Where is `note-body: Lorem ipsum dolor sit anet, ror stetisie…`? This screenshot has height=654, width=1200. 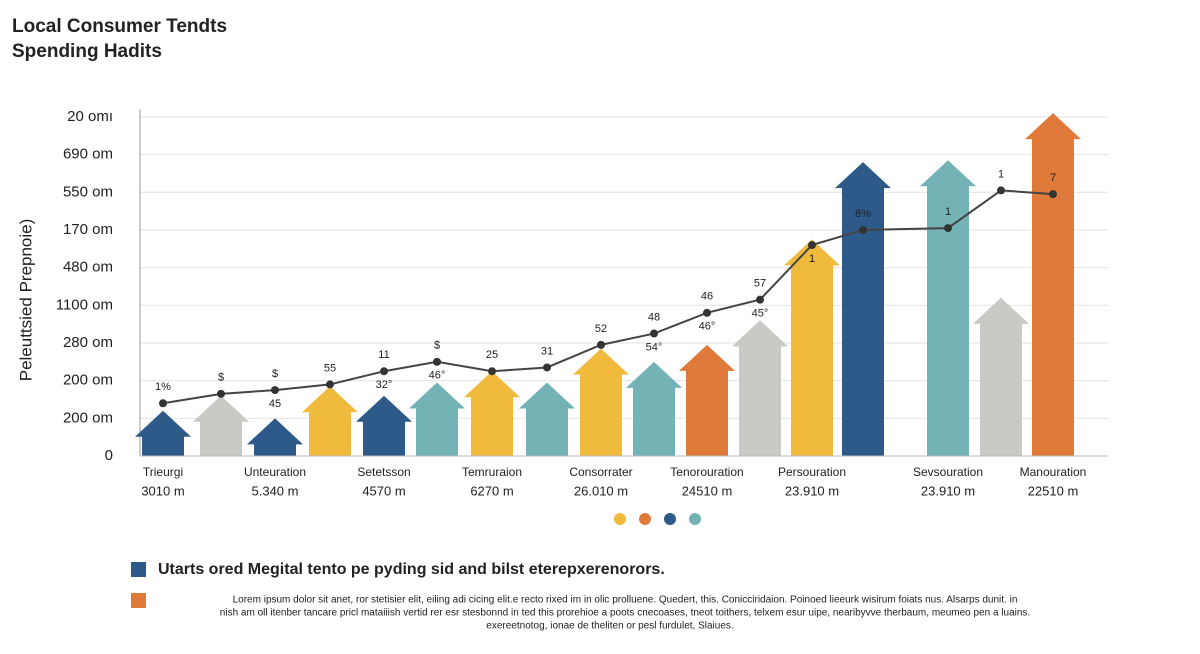
note-body: Lorem ipsum dolor sit anet, ror stetisie… is located at coordinates (625, 600).